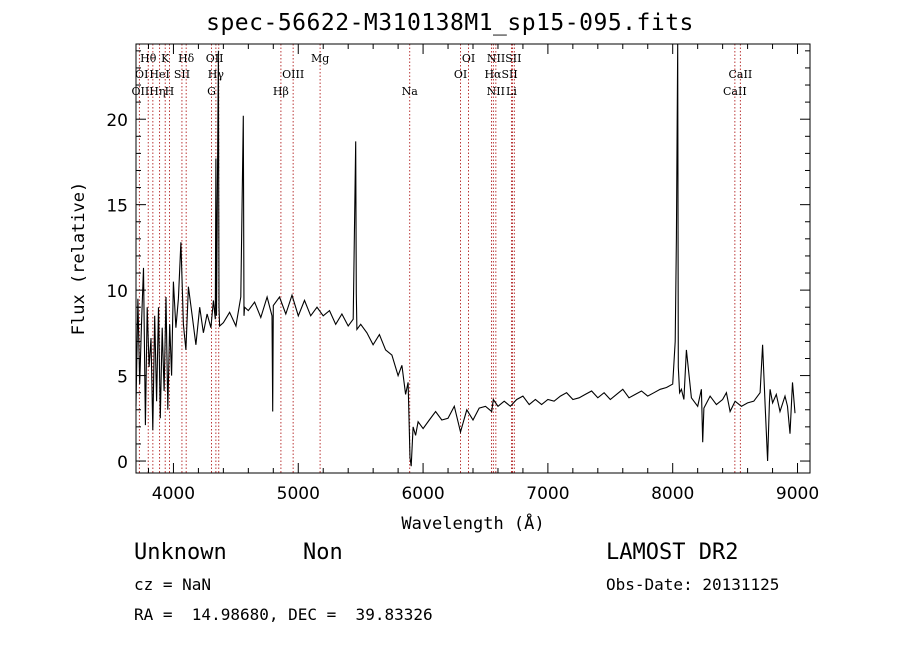  Describe the element at coordinates (450, 23) in the screenshot. I see `chart-title: spec-56622-M310138M1_sp15-095.fits` at that location.